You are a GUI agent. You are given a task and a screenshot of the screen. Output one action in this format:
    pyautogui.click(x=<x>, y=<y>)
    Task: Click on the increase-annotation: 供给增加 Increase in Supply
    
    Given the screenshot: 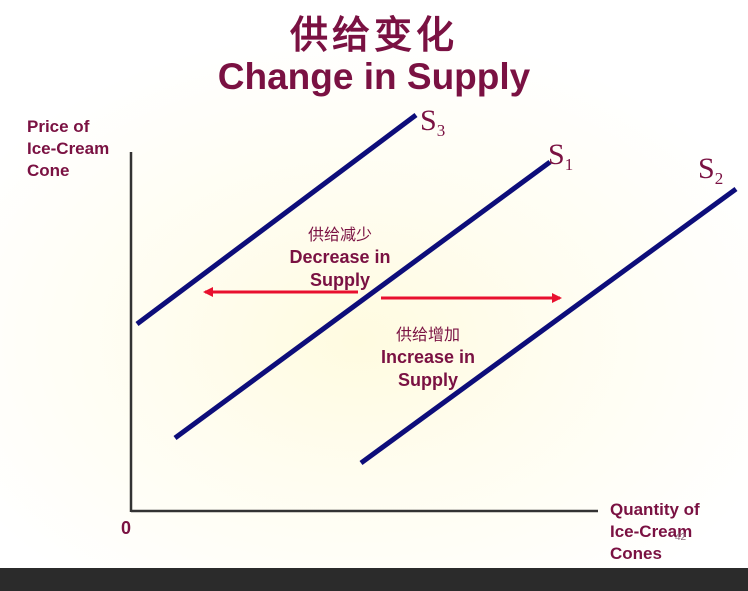 What is the action you would take?
    pyautogui.click(x=428, y=357)
    